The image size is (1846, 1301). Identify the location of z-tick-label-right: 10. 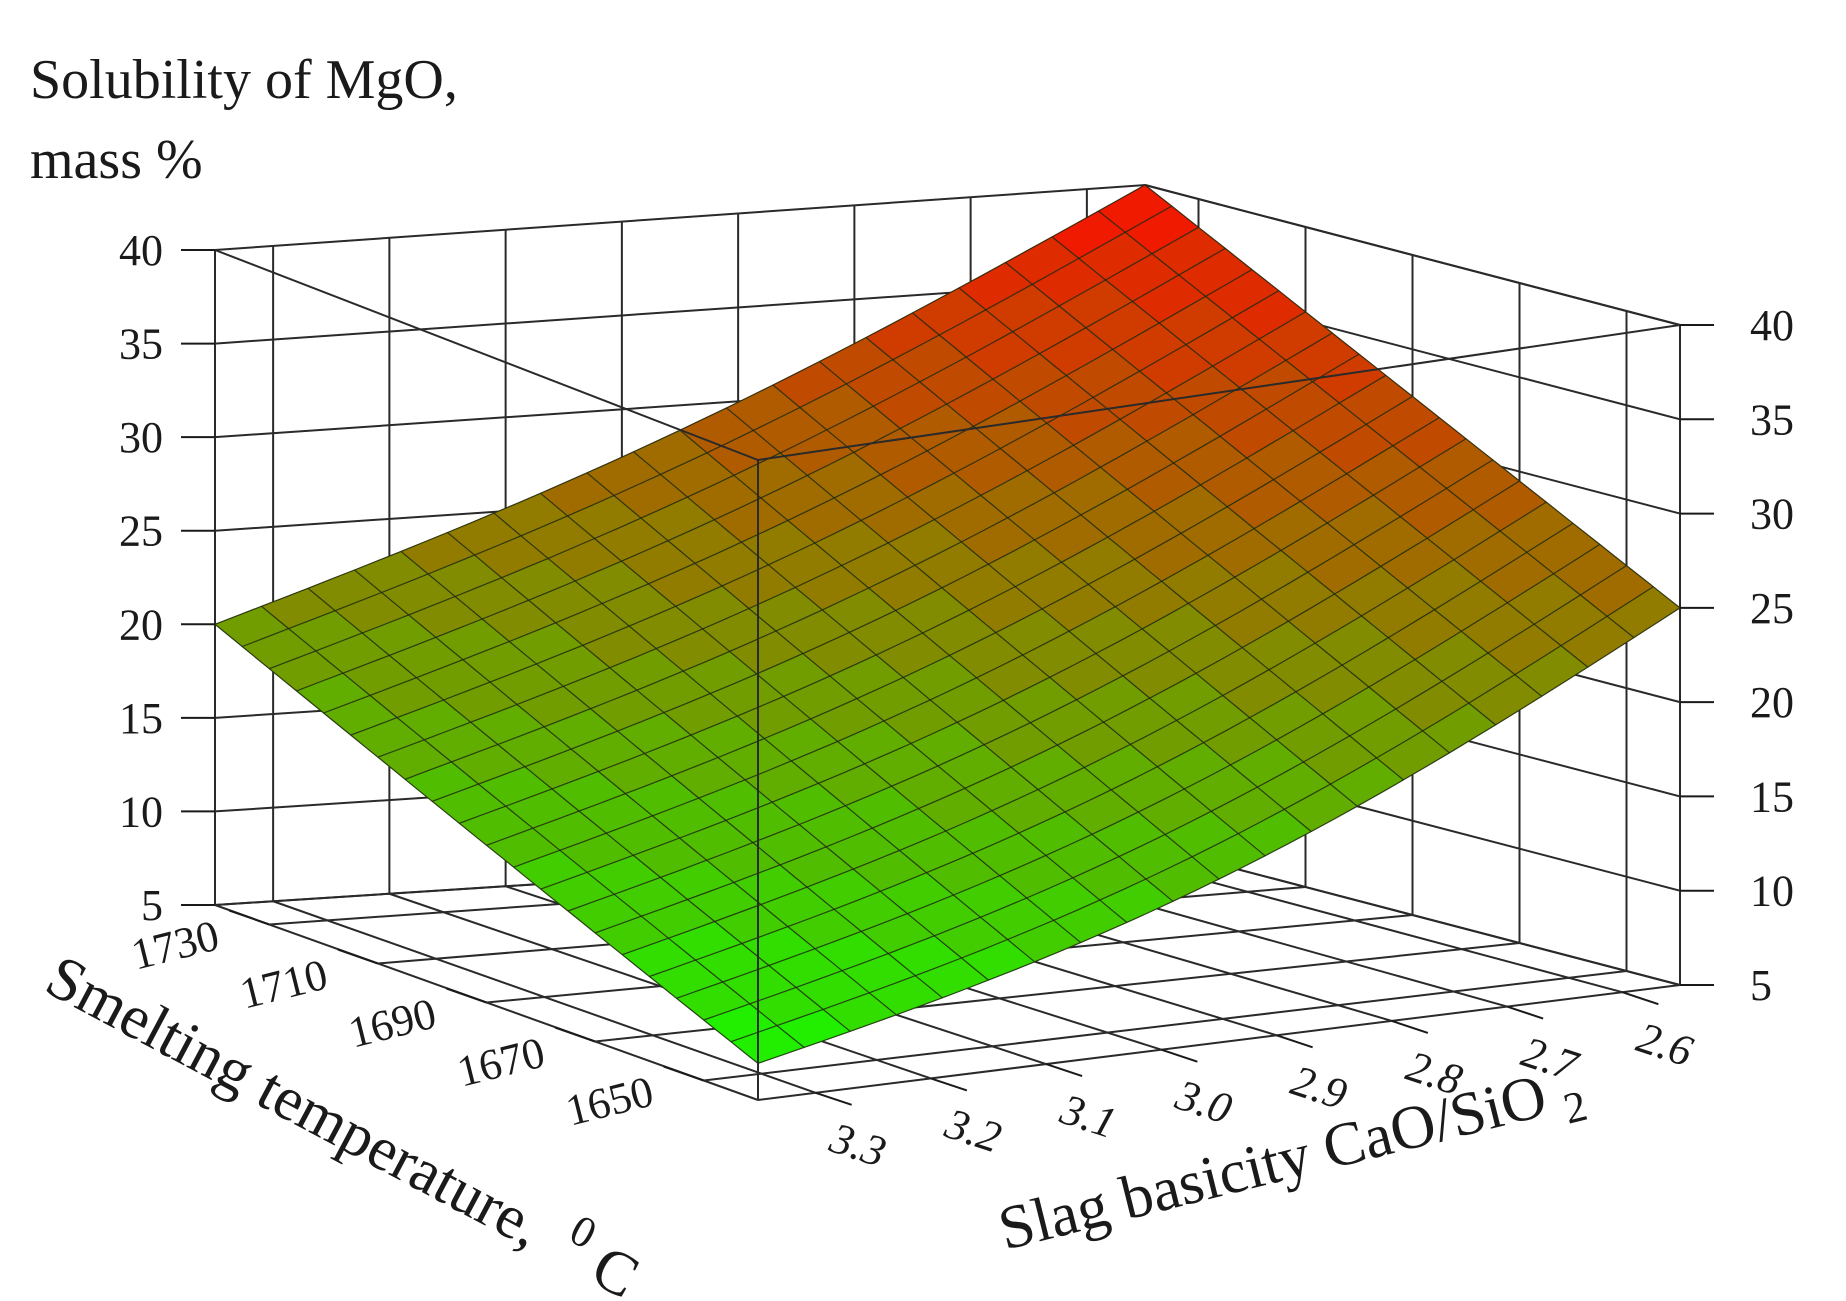
(1772, 891).